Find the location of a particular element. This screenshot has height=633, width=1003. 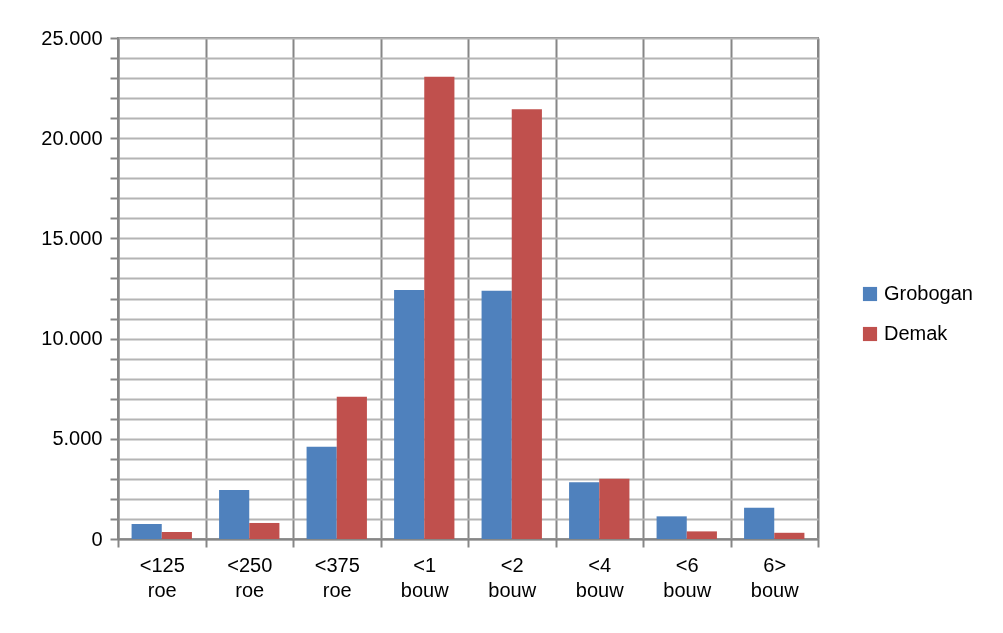

y-tick-label: 20.000 is located at coordinates (72, 137).